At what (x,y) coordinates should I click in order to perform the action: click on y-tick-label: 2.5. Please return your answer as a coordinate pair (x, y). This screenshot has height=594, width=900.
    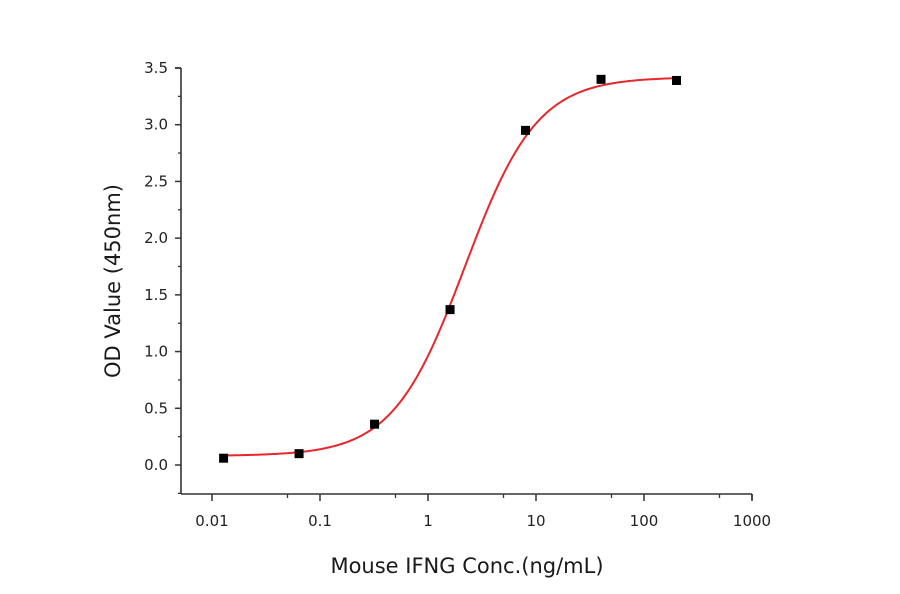
    Looking at the image, I should click on (156, 181).